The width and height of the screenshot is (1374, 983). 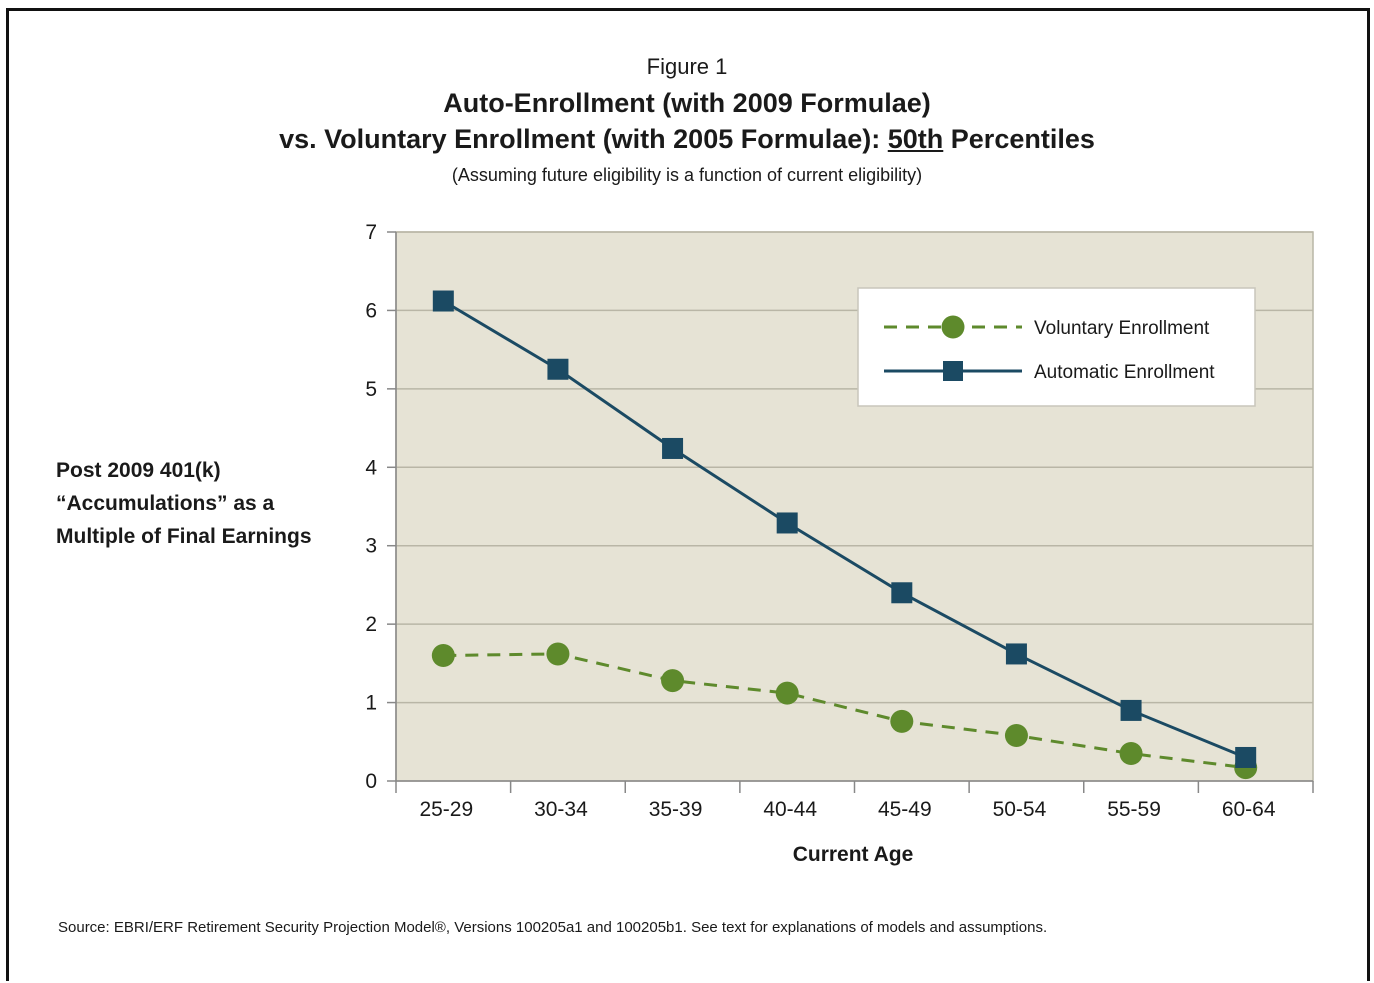 I want to click on legend-label: Voluntary Enrollment, so click(x=1122, y=328).